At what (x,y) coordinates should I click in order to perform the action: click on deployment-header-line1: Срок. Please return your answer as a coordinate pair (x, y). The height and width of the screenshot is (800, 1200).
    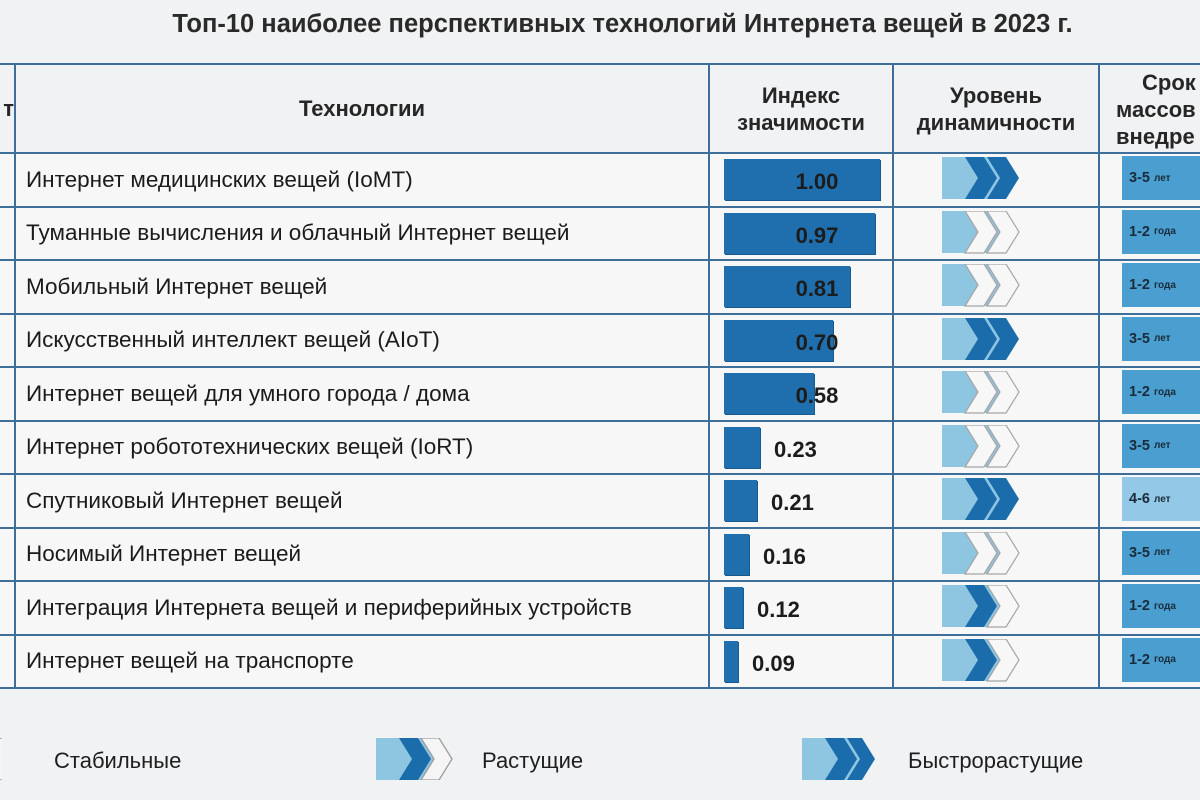
    Looking at the image, I should click on (1169, 82).